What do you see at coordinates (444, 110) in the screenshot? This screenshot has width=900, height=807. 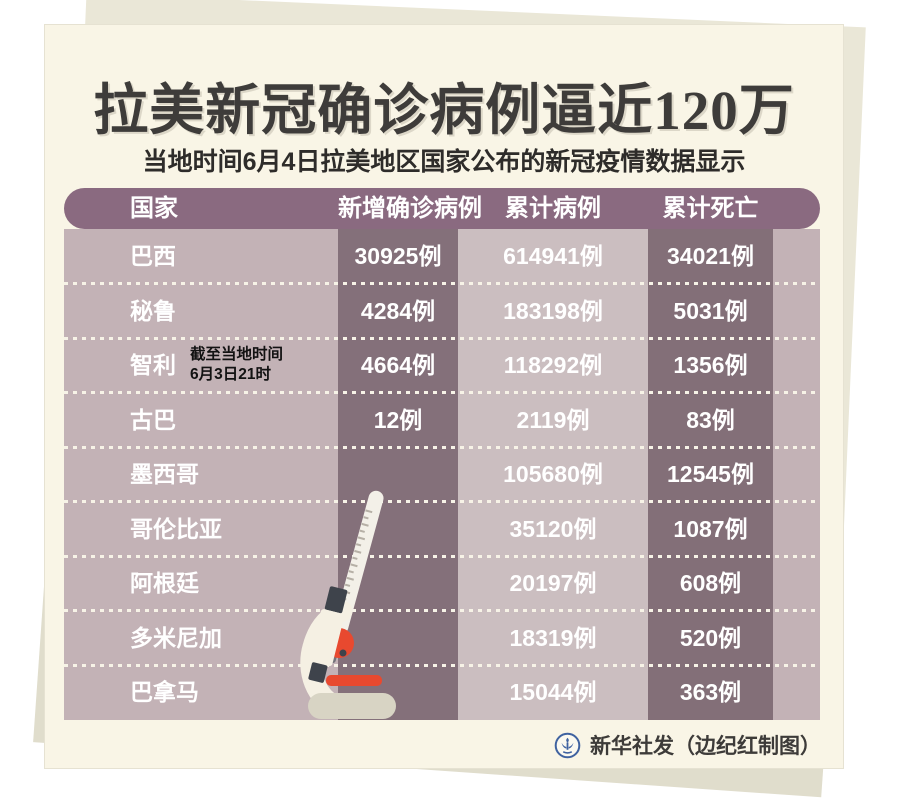 I see `page-title: 拉美新冠确诊病例逼近120万` at bounding box center [444, 110].